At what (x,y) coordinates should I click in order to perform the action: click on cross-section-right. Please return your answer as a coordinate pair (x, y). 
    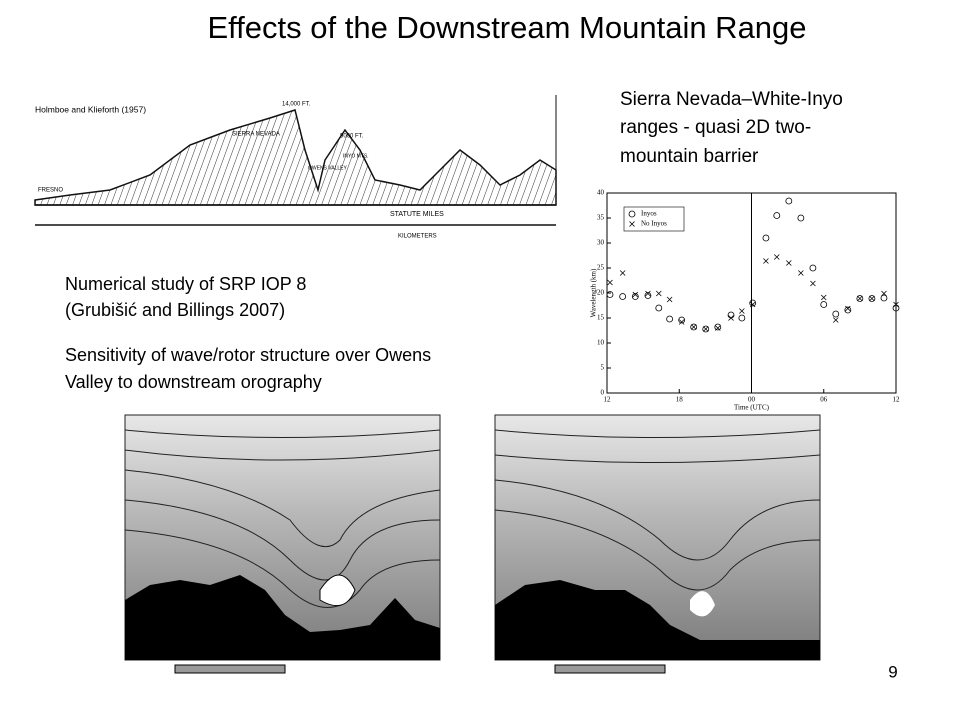
    Looking at the image, I should click on (657, 544).